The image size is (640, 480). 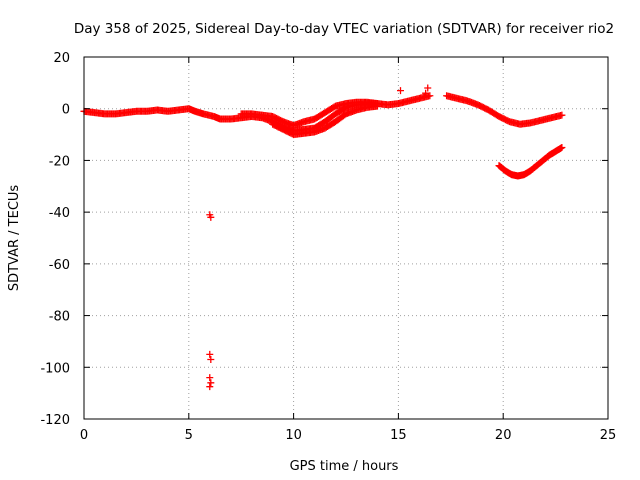 I want to click on x-tick-label: 5, so click(x=189, y=435).